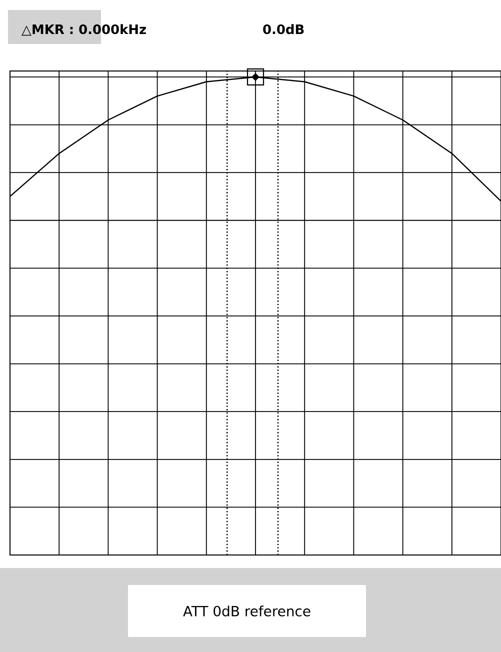  I want to click on chart-subtitle: 0.0dB, so click(283, 29).